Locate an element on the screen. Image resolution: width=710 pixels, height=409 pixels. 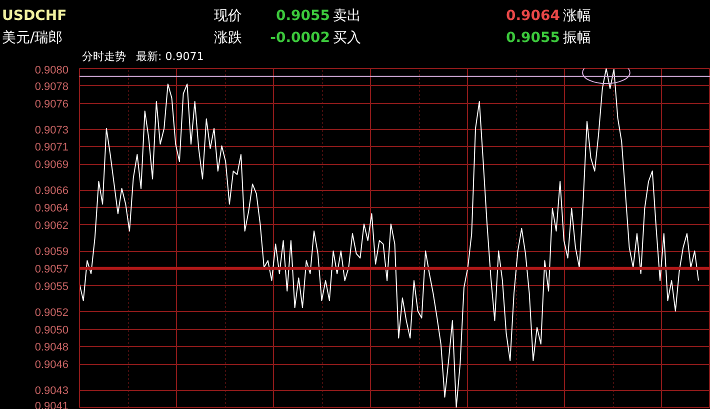
chart-subtitle: 最新: 0.9071 is located at coordinates (170, 57).